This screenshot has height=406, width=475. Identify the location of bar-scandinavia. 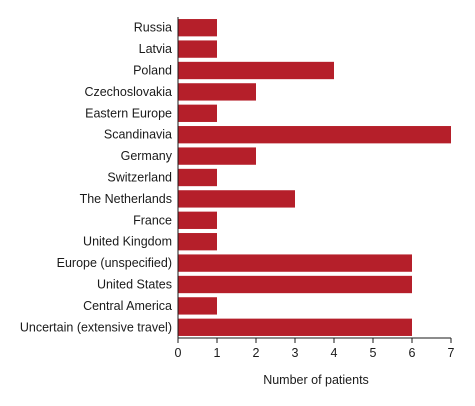
(314, 135).